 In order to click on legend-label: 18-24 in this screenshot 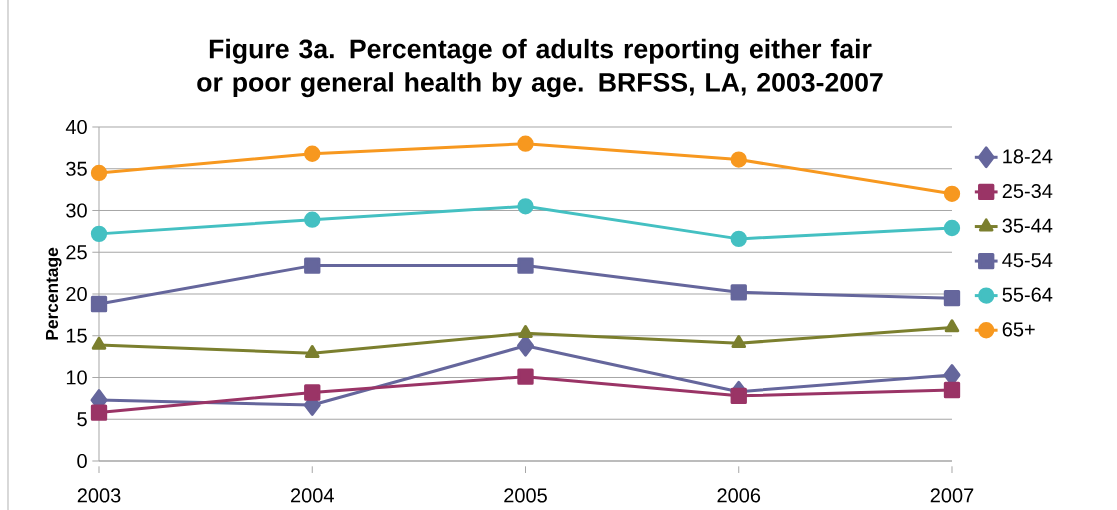, I will do `click(1028, 156)`.